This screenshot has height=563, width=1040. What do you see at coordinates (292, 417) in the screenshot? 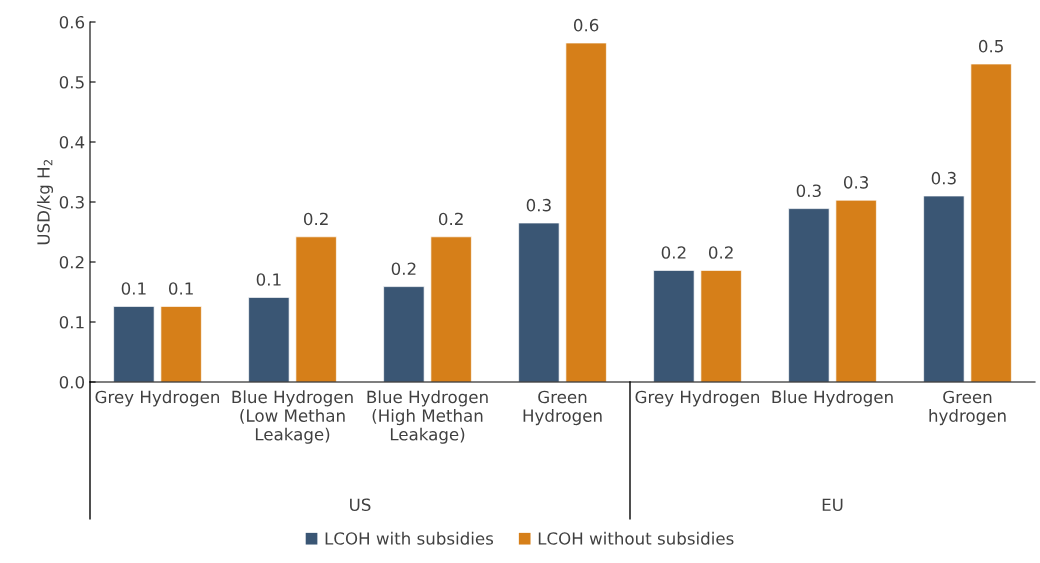
I see `x-tick-label: Blue Hydrogen (Low Methan Leakage)` at bounding box center [292, 417].